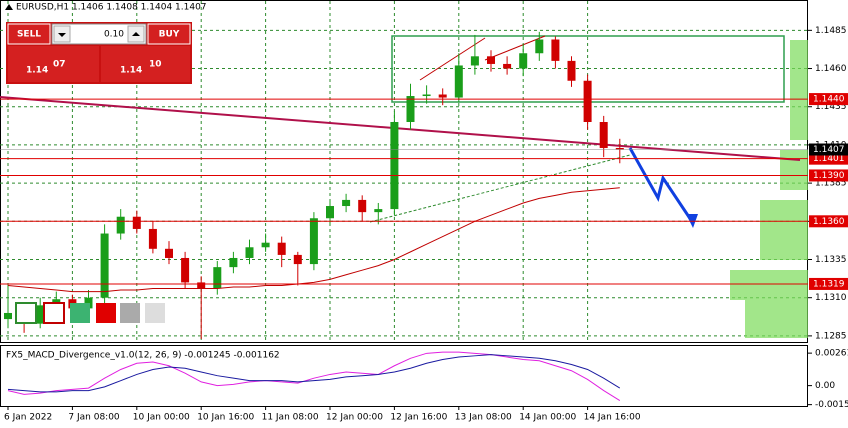  What do you see at coordinates (831, 31) in the screenshot?
I see `y-tick-label: 1.1485` at bounding box center [831, 31].